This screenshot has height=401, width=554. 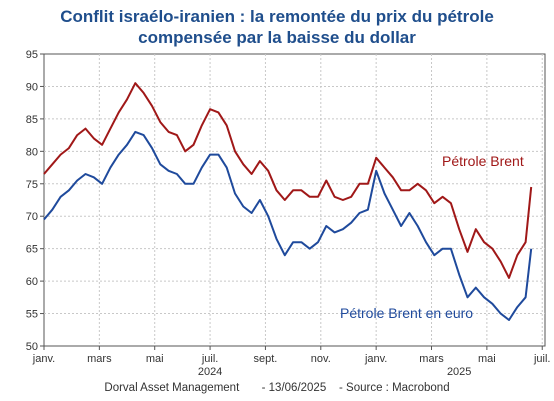 What do you see at coordinates (210, 372) in the screenshot?
I see `x-year-label: 2024` at bounding box center [210, 372].